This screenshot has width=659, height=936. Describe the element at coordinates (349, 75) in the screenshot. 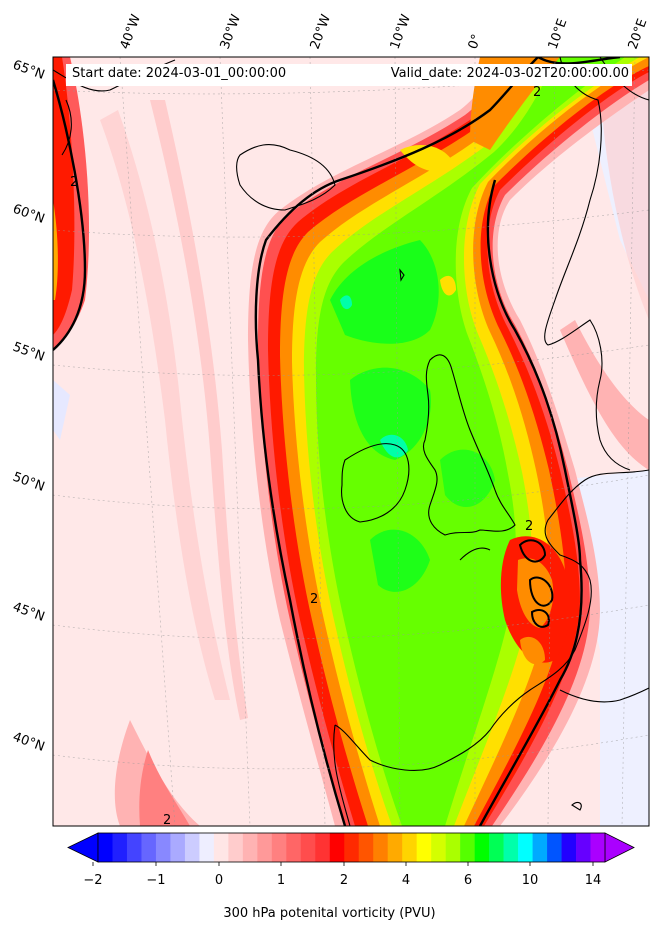

I see `info-banner` at that location.